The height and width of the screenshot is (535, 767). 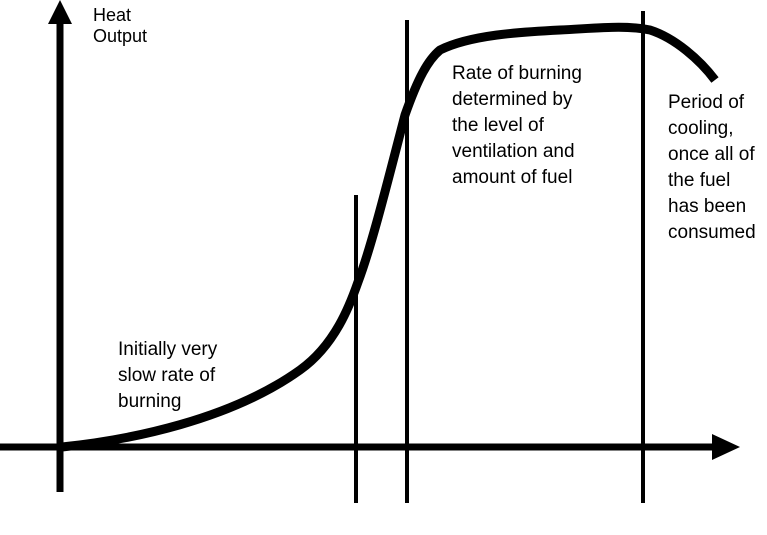 I want to click on y-axis-arrowhead, so click(x=60, y=12).